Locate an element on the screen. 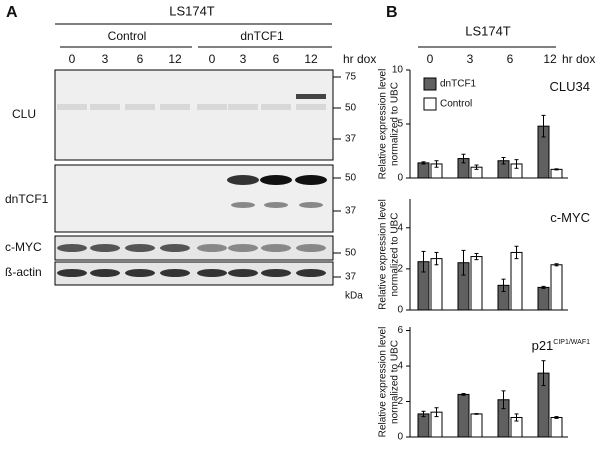  legend-label: Control is located at coordinates (456, 104).